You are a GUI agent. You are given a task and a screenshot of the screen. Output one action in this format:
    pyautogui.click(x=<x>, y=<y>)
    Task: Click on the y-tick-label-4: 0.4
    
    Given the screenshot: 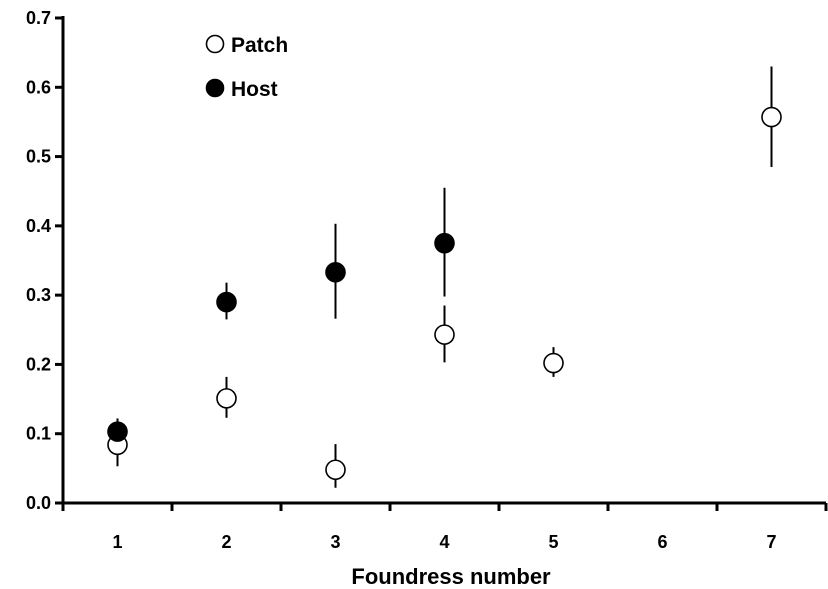 What is the action you would take?
    pyautogui.click(x=38, y=226)
    